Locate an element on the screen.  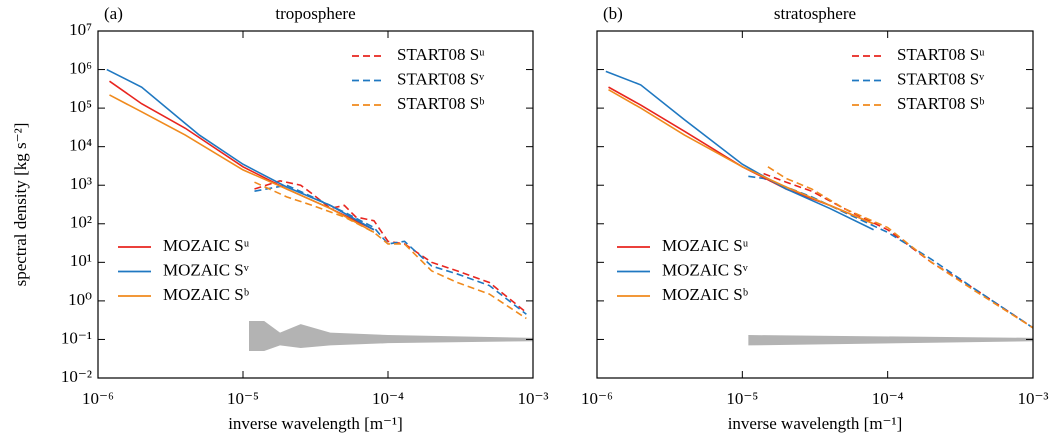
y-tick-label: 10⁰ is located at coordinates (80, 299).